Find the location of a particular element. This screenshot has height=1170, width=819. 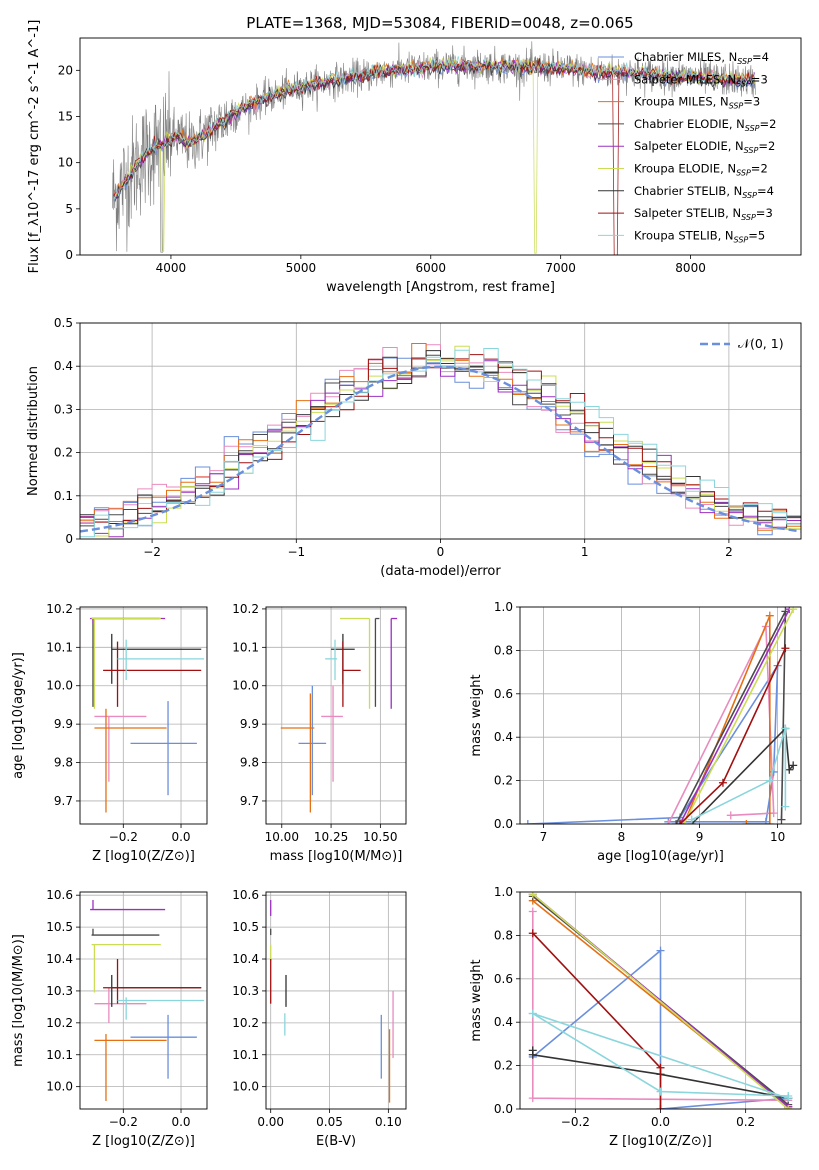

legend-model-name: Kroupa MILES is located at coordinates (673, 102).